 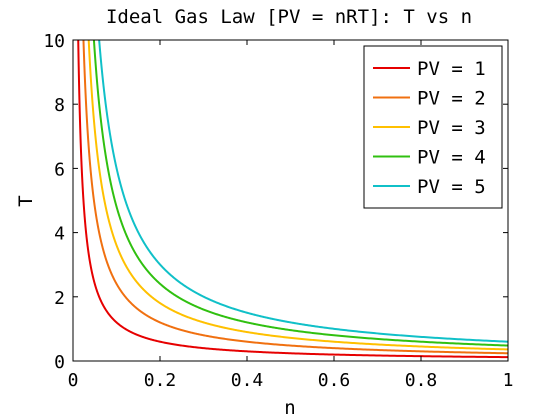 What do you see at coordinates (451, 69) in the screenshot?
I see `legend-label: PV = 1` at bounding box center [451, 69].